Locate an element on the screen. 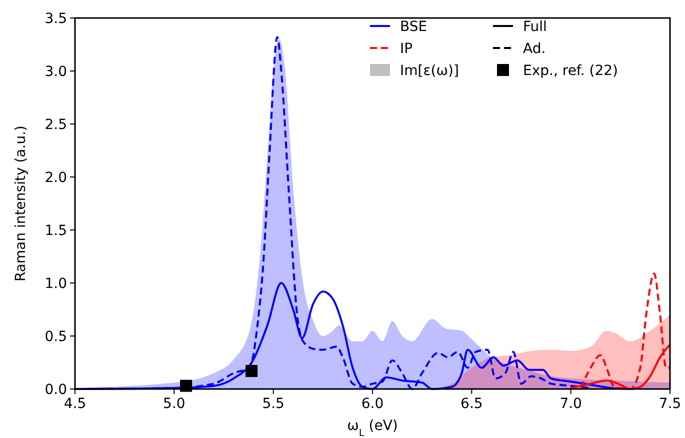  x-tick-label: 7.0 is located at coordinates (571, 404).